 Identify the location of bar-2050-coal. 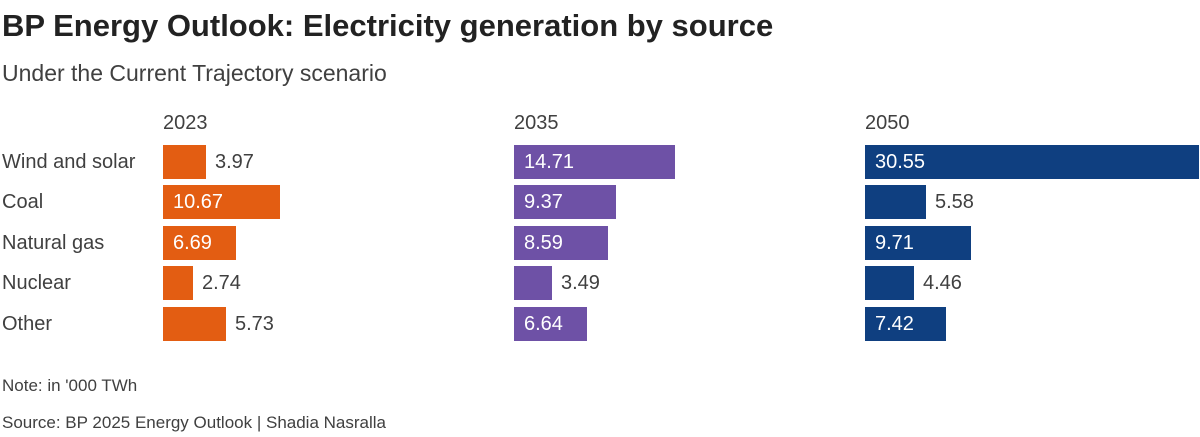
(895, 202).